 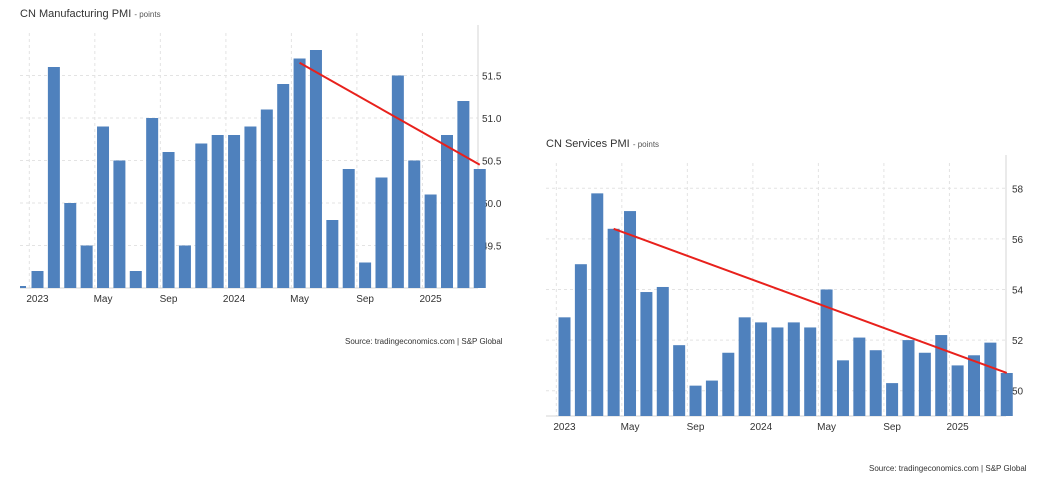 I want to click on y-tick-label: 52, so click(x=1018, y=341).